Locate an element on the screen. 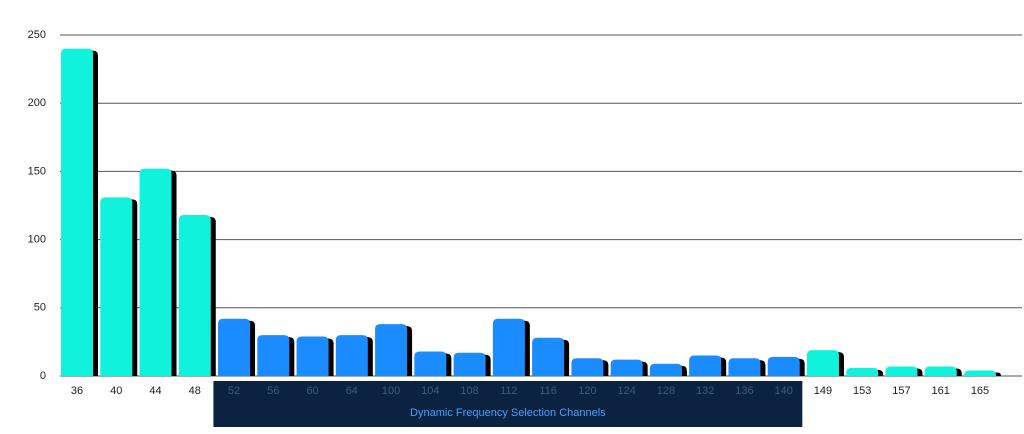 The image size is (1024, 434). y-tick-label: 0 is located at coordinates (43, 376).